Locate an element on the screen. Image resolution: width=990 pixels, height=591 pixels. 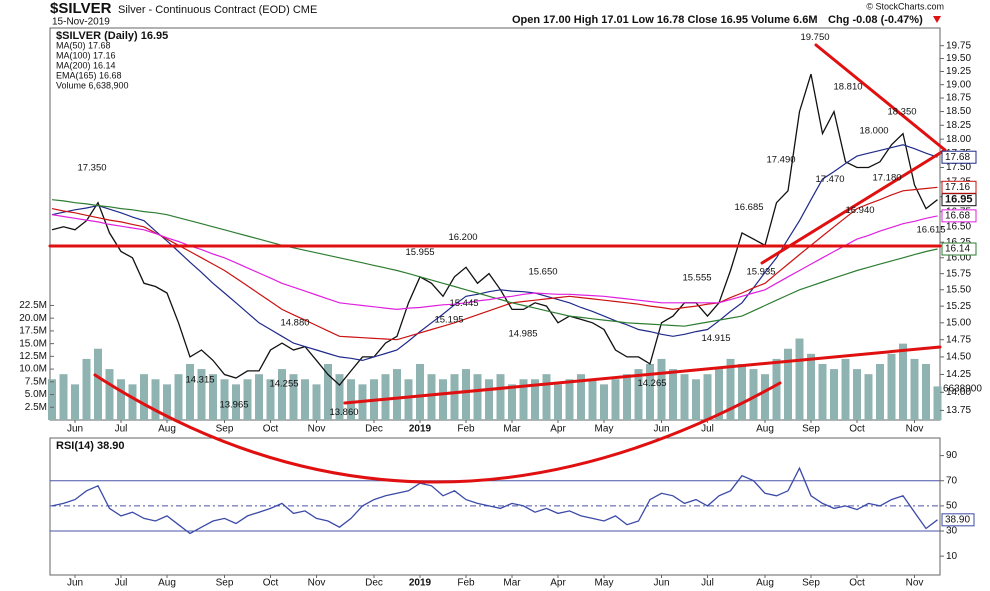
price-annotation: 15.555 is located at coordinates (696, 278).